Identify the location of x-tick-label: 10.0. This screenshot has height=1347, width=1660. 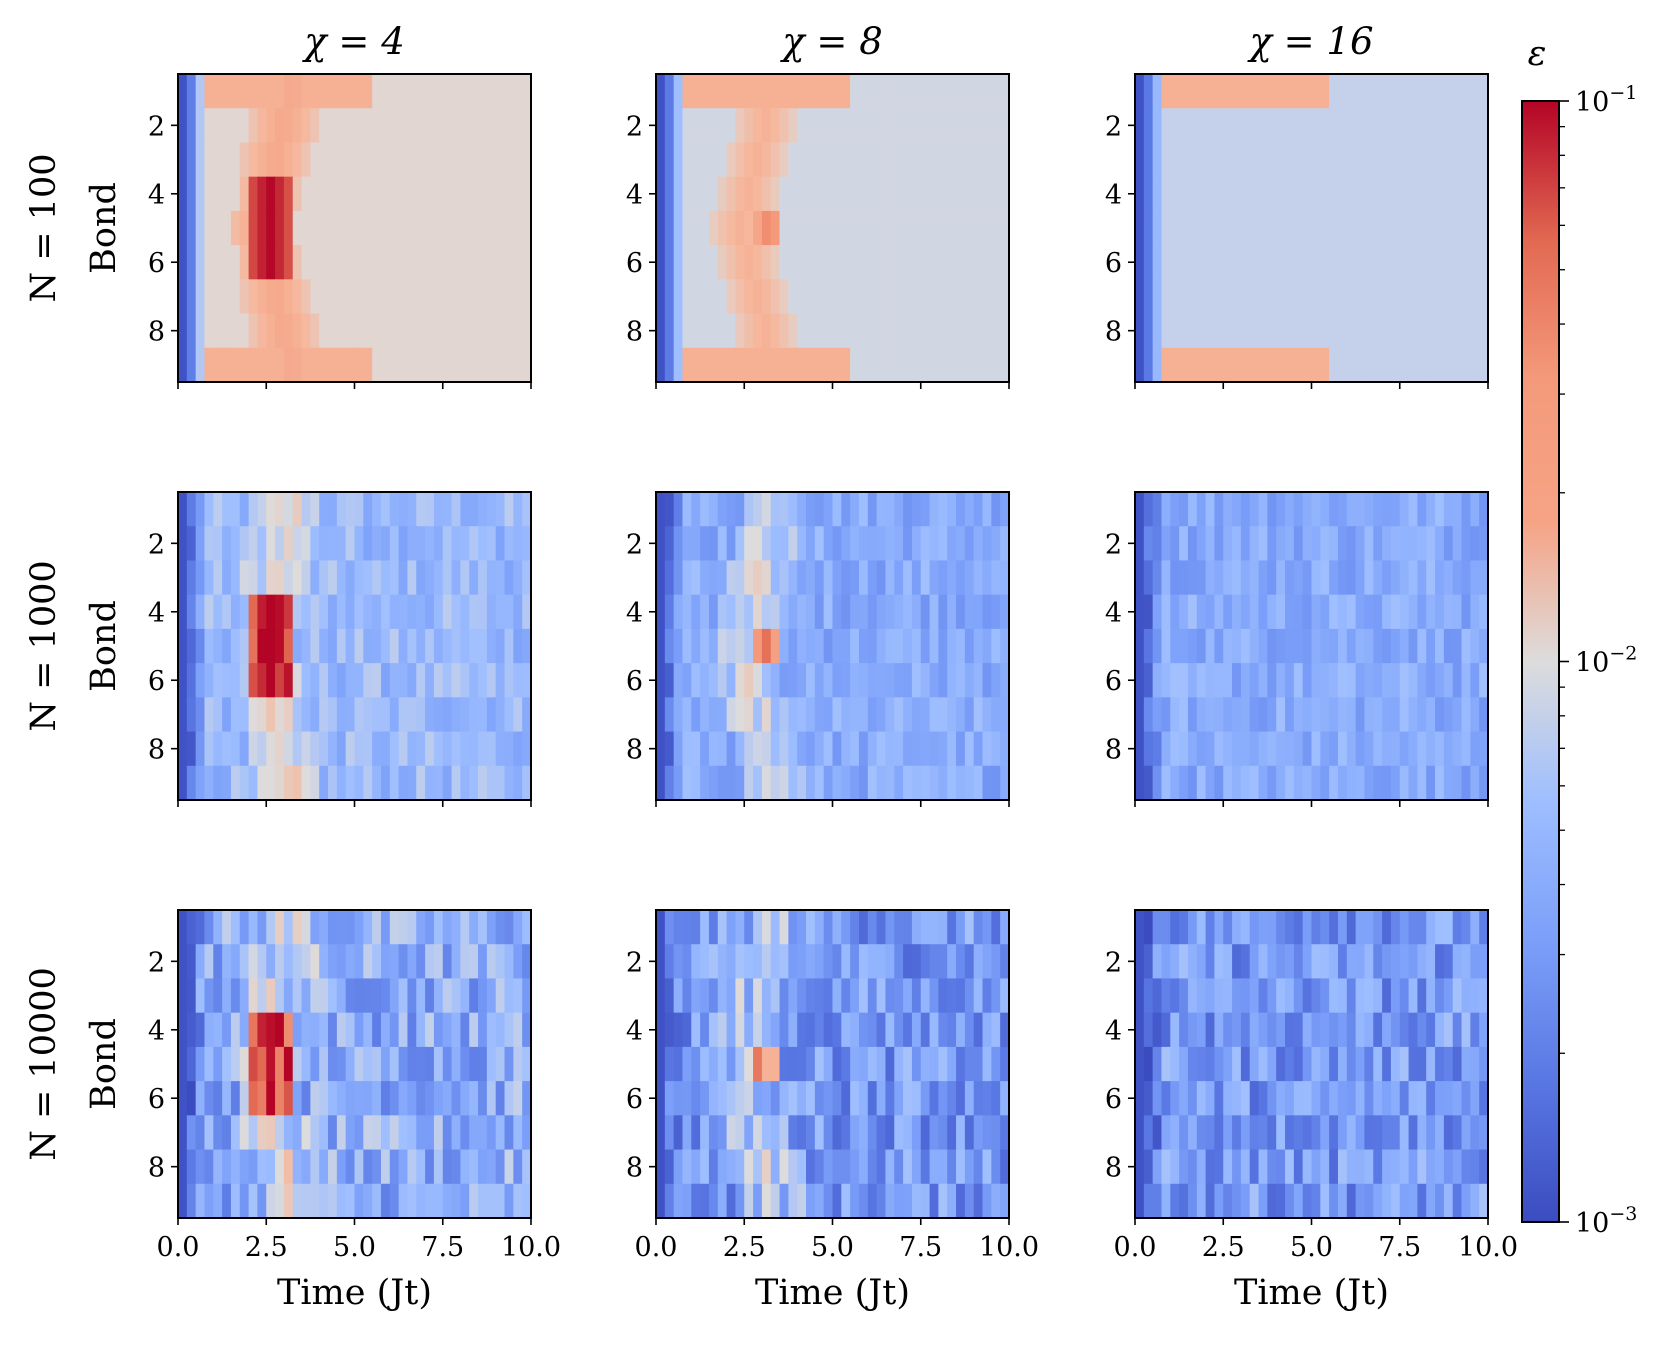
(531, 1247).